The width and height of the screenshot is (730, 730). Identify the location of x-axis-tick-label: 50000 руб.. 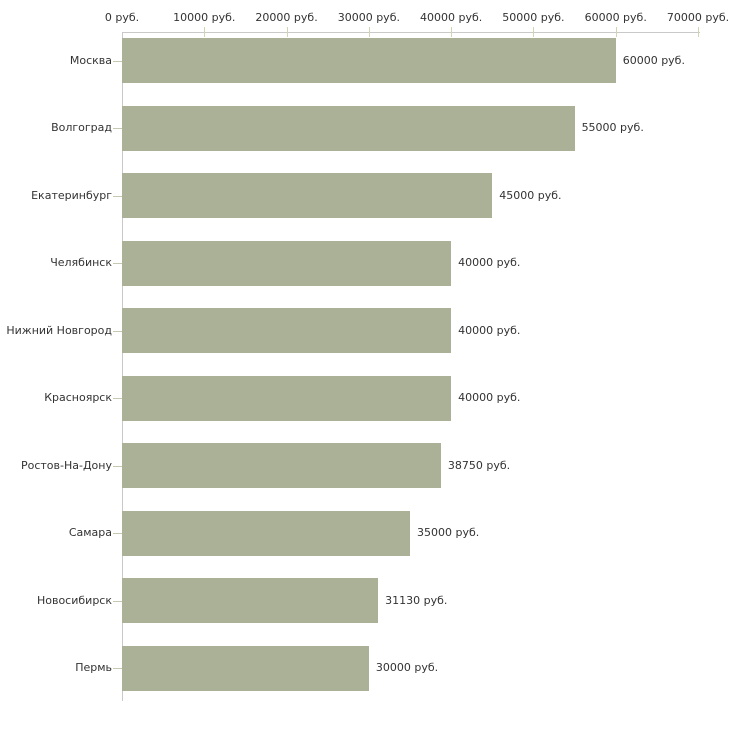
(533, 17).